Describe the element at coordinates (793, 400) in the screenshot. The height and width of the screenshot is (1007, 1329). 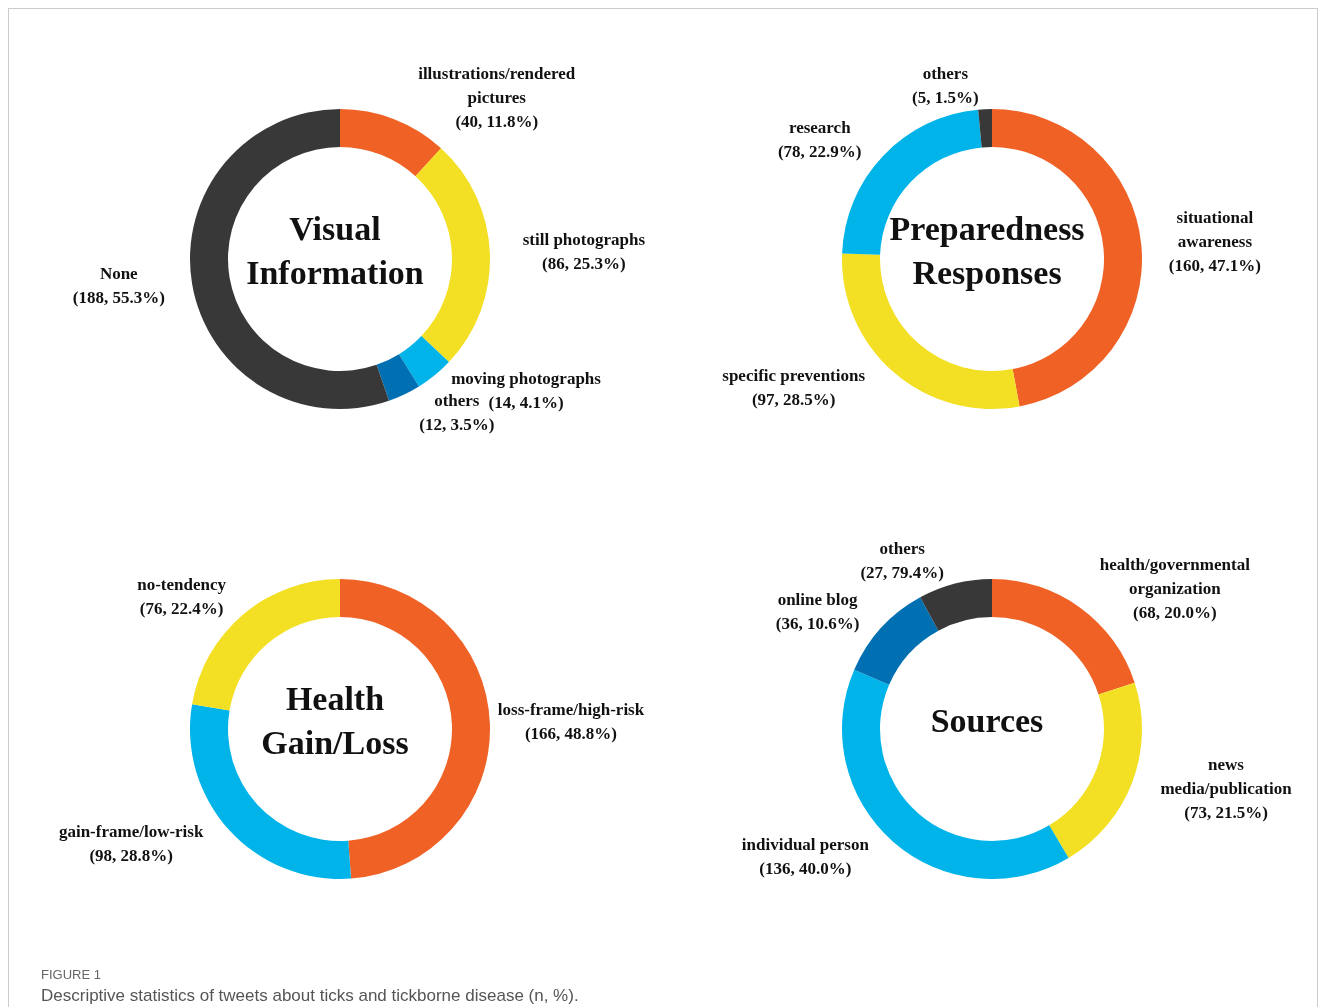
I see `data-label: (97, 28.5%)` at that location.